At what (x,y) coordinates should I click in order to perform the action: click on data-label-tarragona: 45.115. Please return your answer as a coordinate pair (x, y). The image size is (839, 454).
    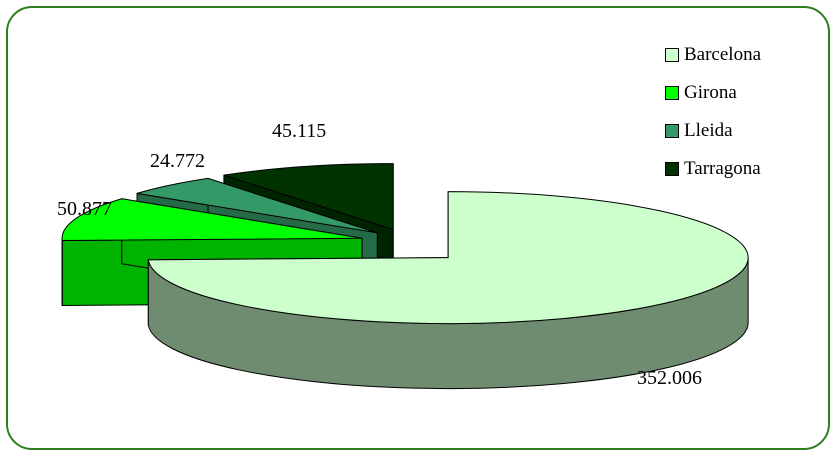
    Looking at the image, I should click on (299, 131).